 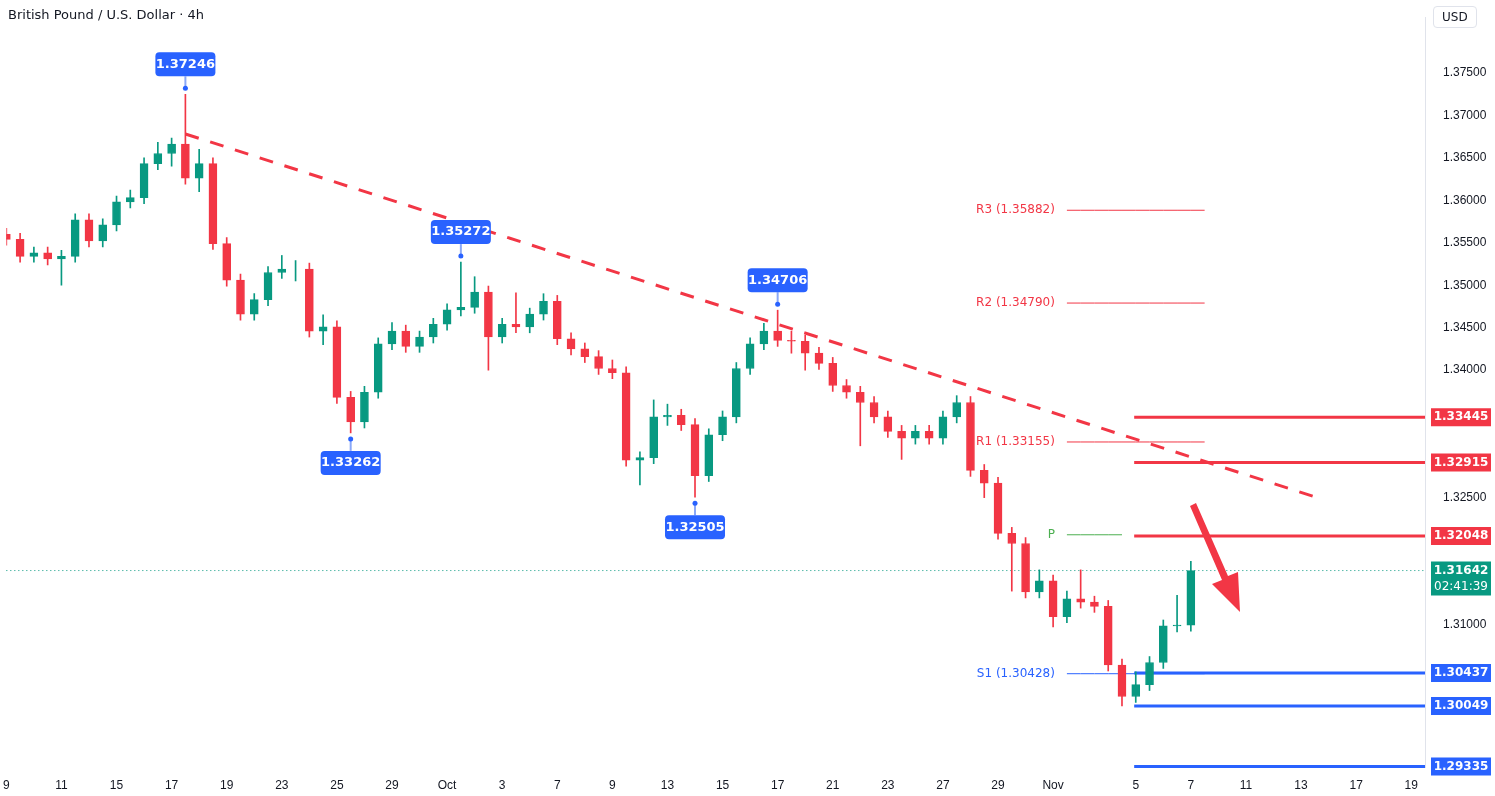 I want to click on series-label: R3 (1.35882), so click(x=1015, y=209).